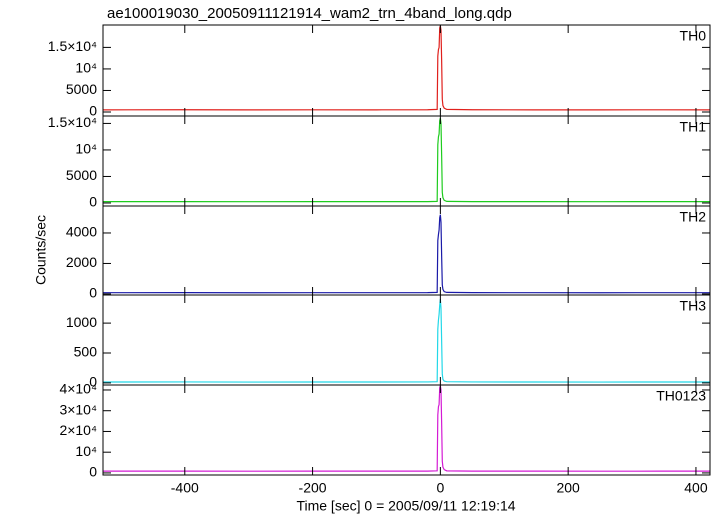 Image resolution: width=723 pixels, height=516 pixels. Describe the element at coordinates (78, 430) in the screenshot. I see `y-tick-label: 2×10⁴` at that location.